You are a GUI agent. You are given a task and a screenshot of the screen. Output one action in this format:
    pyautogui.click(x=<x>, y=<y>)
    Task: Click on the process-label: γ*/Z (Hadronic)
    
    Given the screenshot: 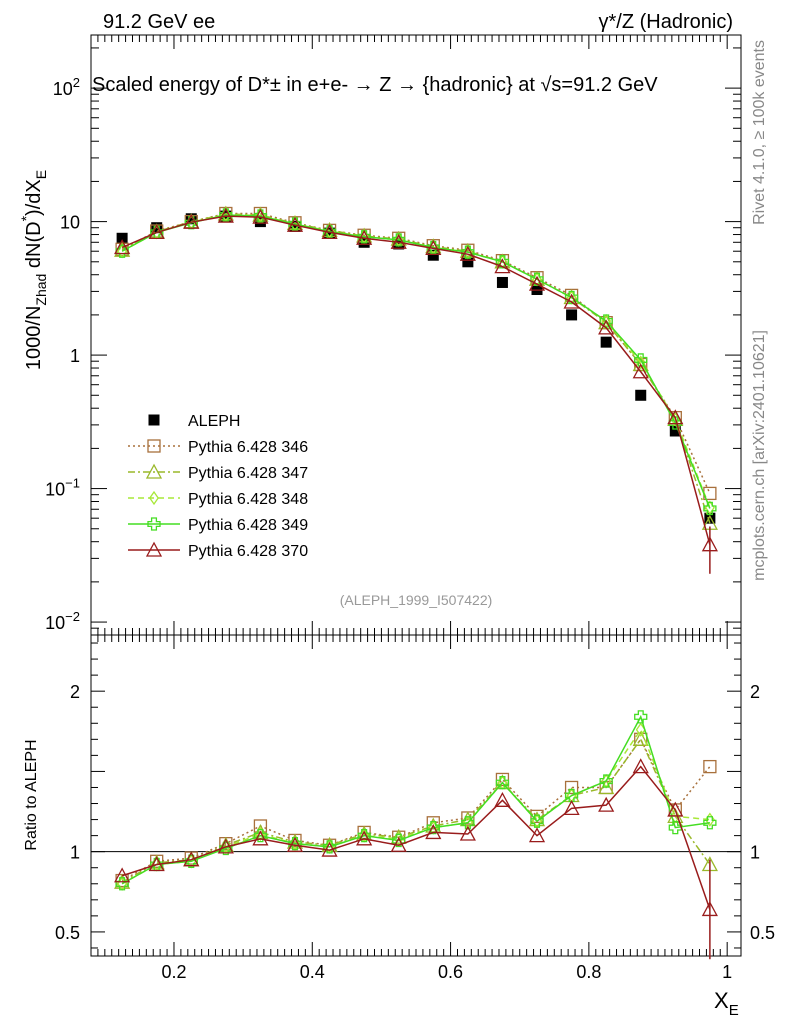 What is the action you would take?
    pyautogui.click(x=666, y=22)
    